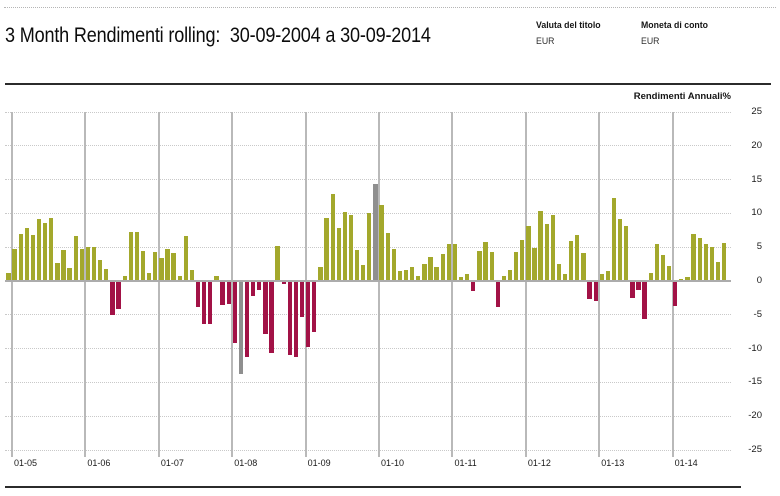 Image resolution: width=780 pixels, height=496 pixels. I want to click on y-axis-label: 25, so click(756, 111).